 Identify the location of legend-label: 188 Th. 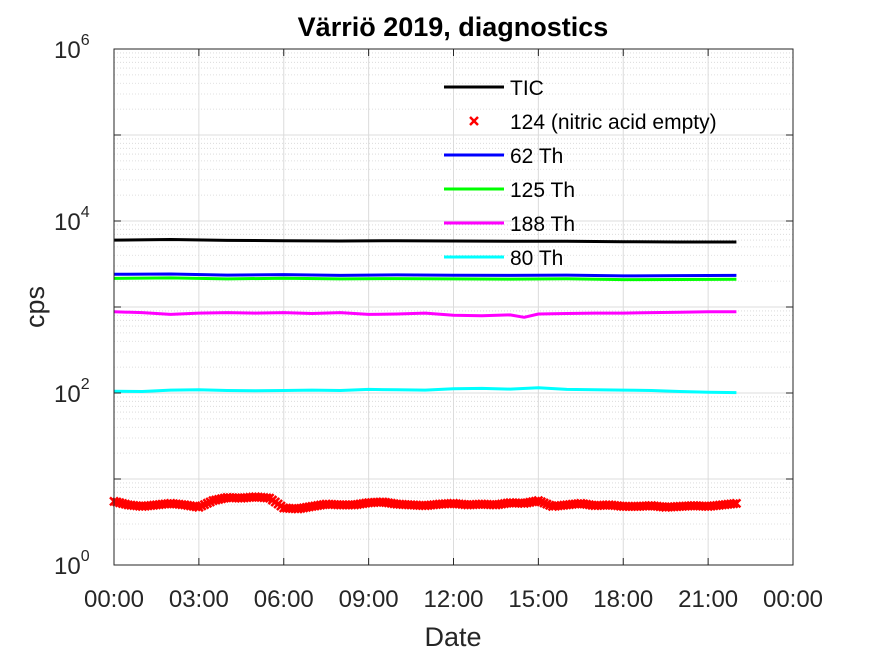
(542, 224).